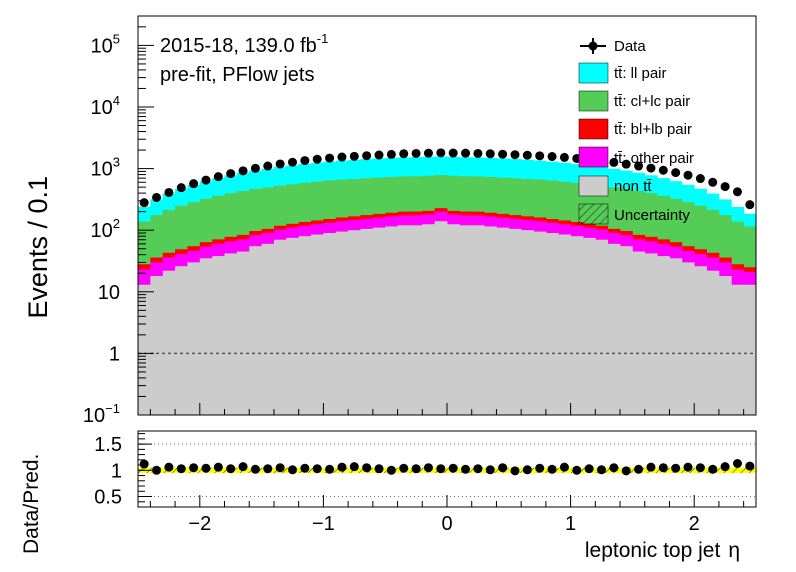  Describe the element at coordinates (105, 229) in the screenshot. I see `y-tick-label: 10²` at that location.